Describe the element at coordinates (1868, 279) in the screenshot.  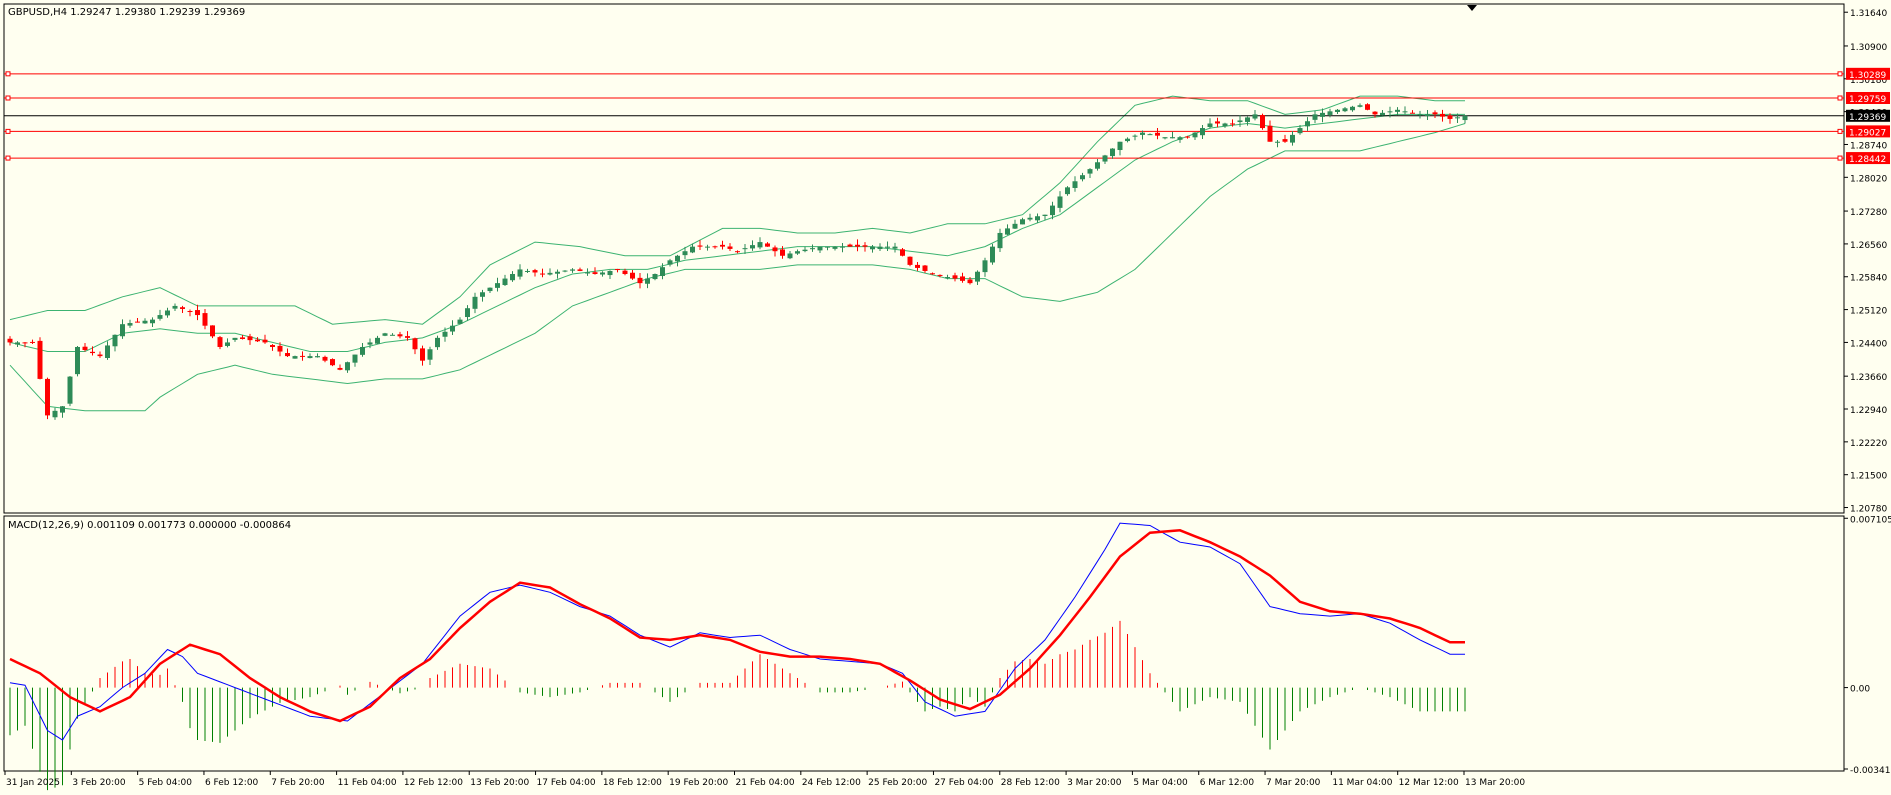
I see `price-tick-label: 1.25840` at that location.